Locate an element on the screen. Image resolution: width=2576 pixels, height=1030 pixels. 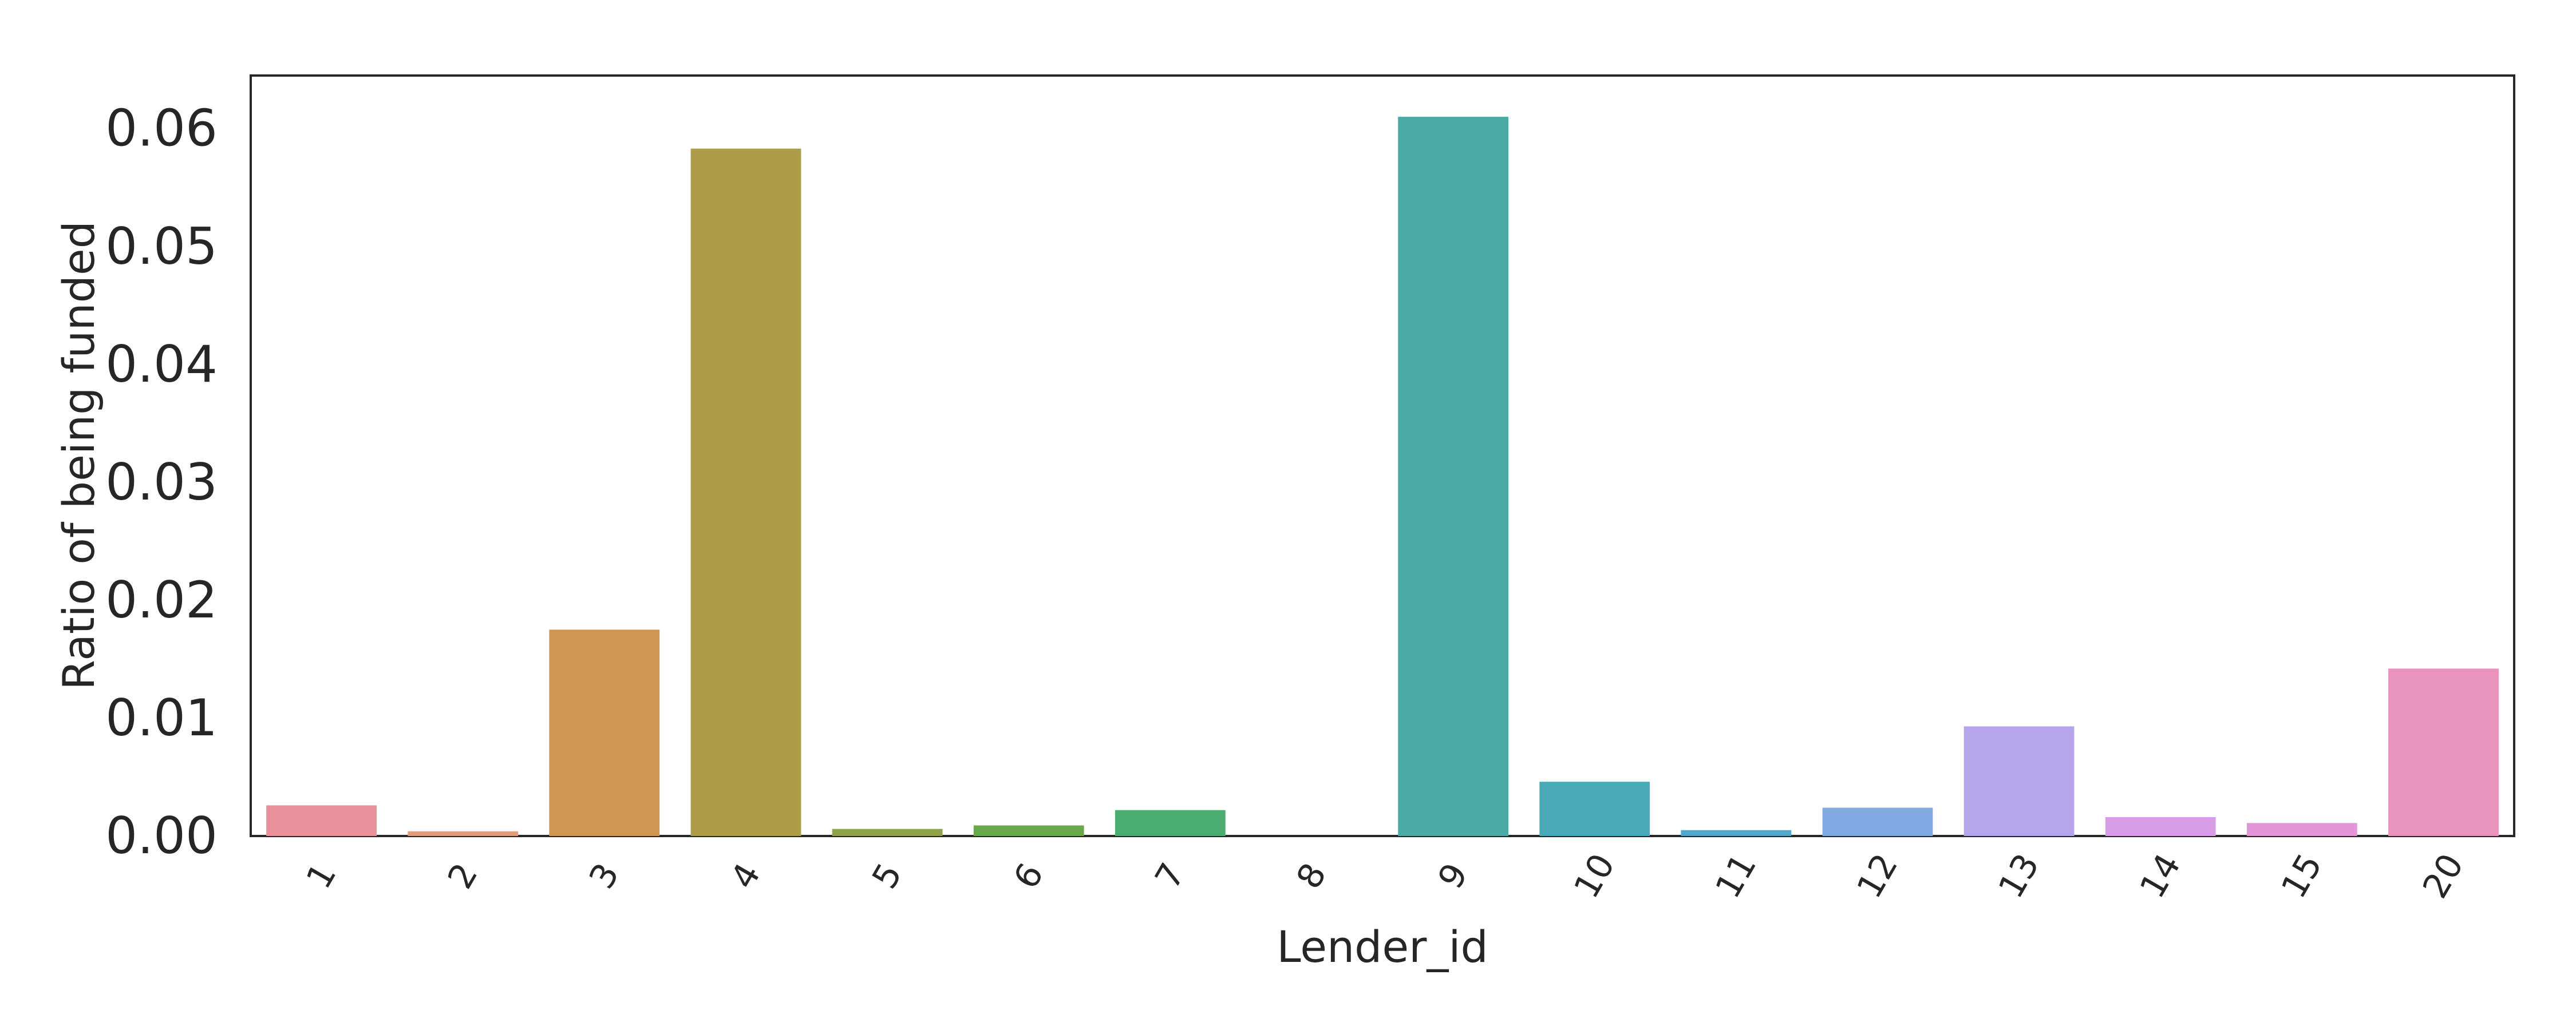
x-tick-label: 4 is located at coordinates (746, 876).